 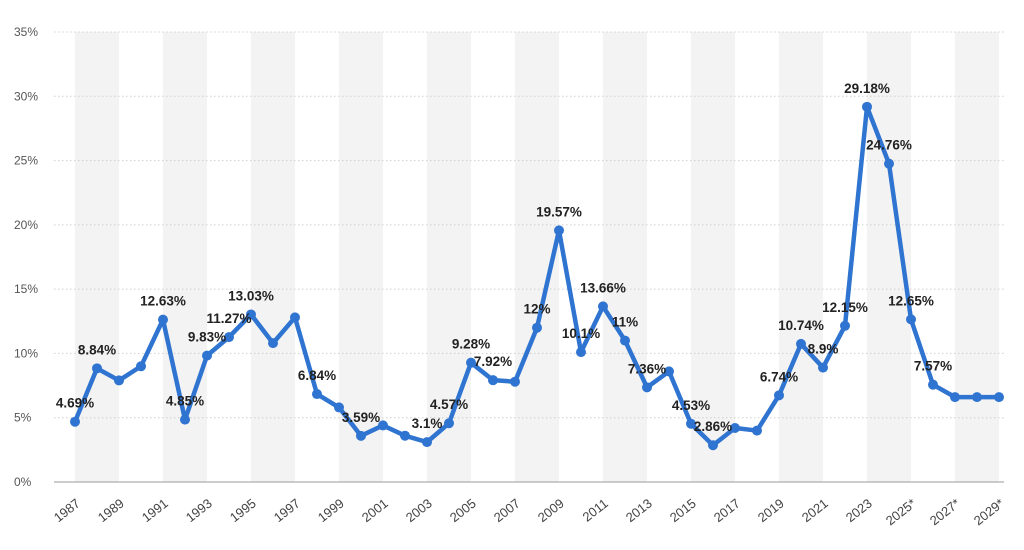 What do you see at coordinates (493, 361) in the screenshot?
I see `data-label: 7.92%` at bounding box center [493, 361].